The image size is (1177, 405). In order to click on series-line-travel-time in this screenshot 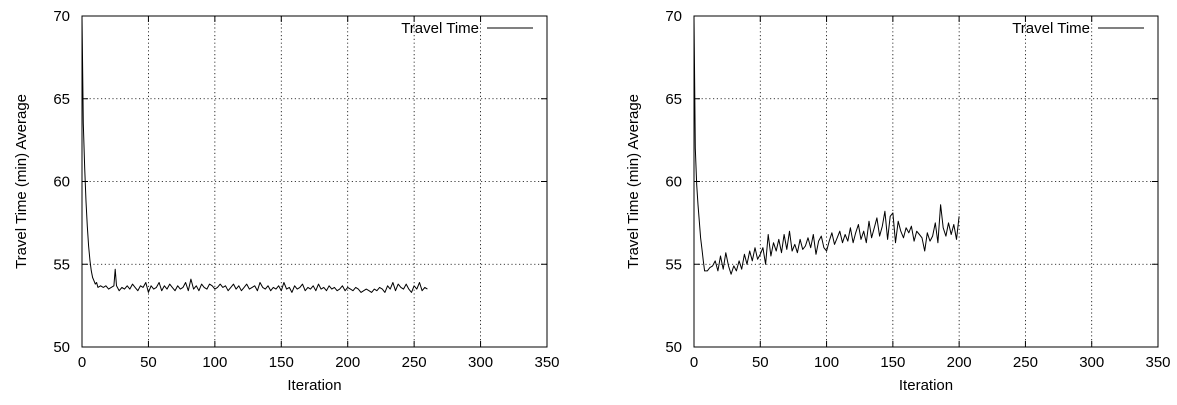, I will do `click(826, 145)`.